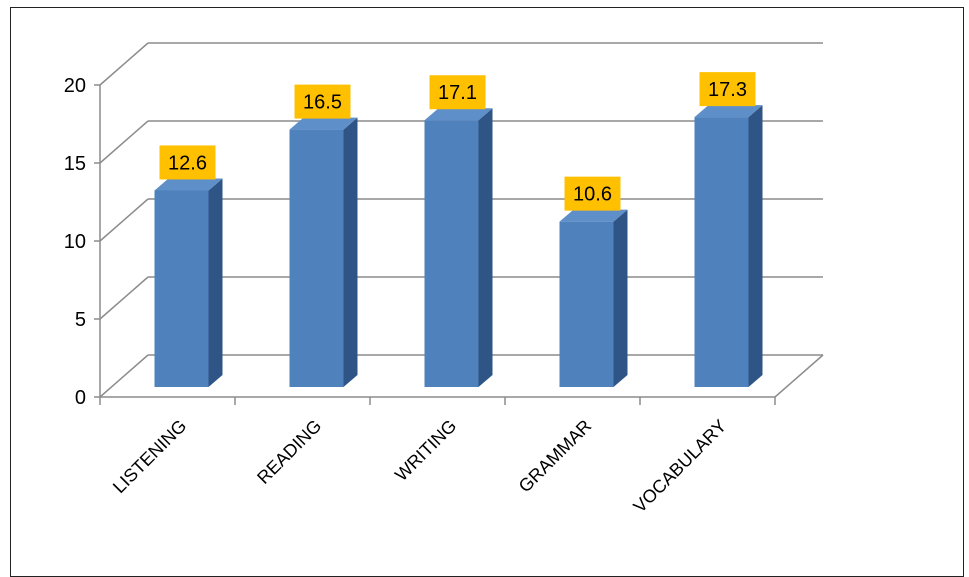 This screenshot has height=577, width=969. What do you see at coordinates (80, 398) in the screenshot?
I see `y-tick-label: 0` at bounding box center [80, 398].